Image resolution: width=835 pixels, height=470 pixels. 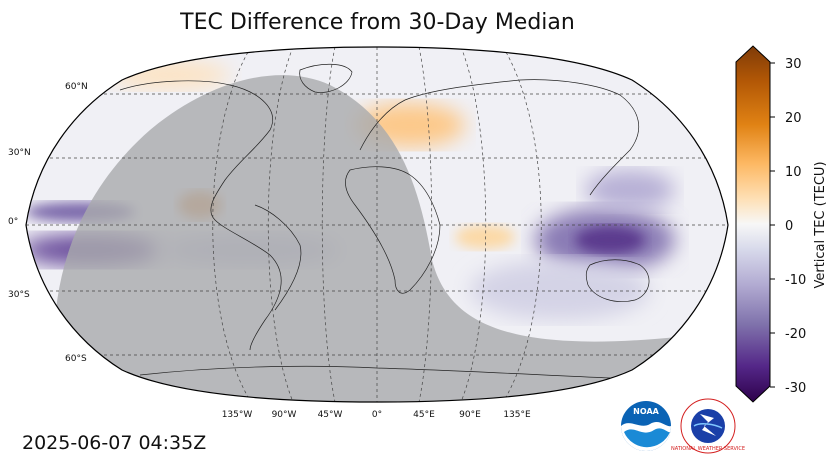 What do you see at coordinates (76, 87) in the screenshot?
I see `lat-label-60n: 60°N` at bounding box center [76, 87].